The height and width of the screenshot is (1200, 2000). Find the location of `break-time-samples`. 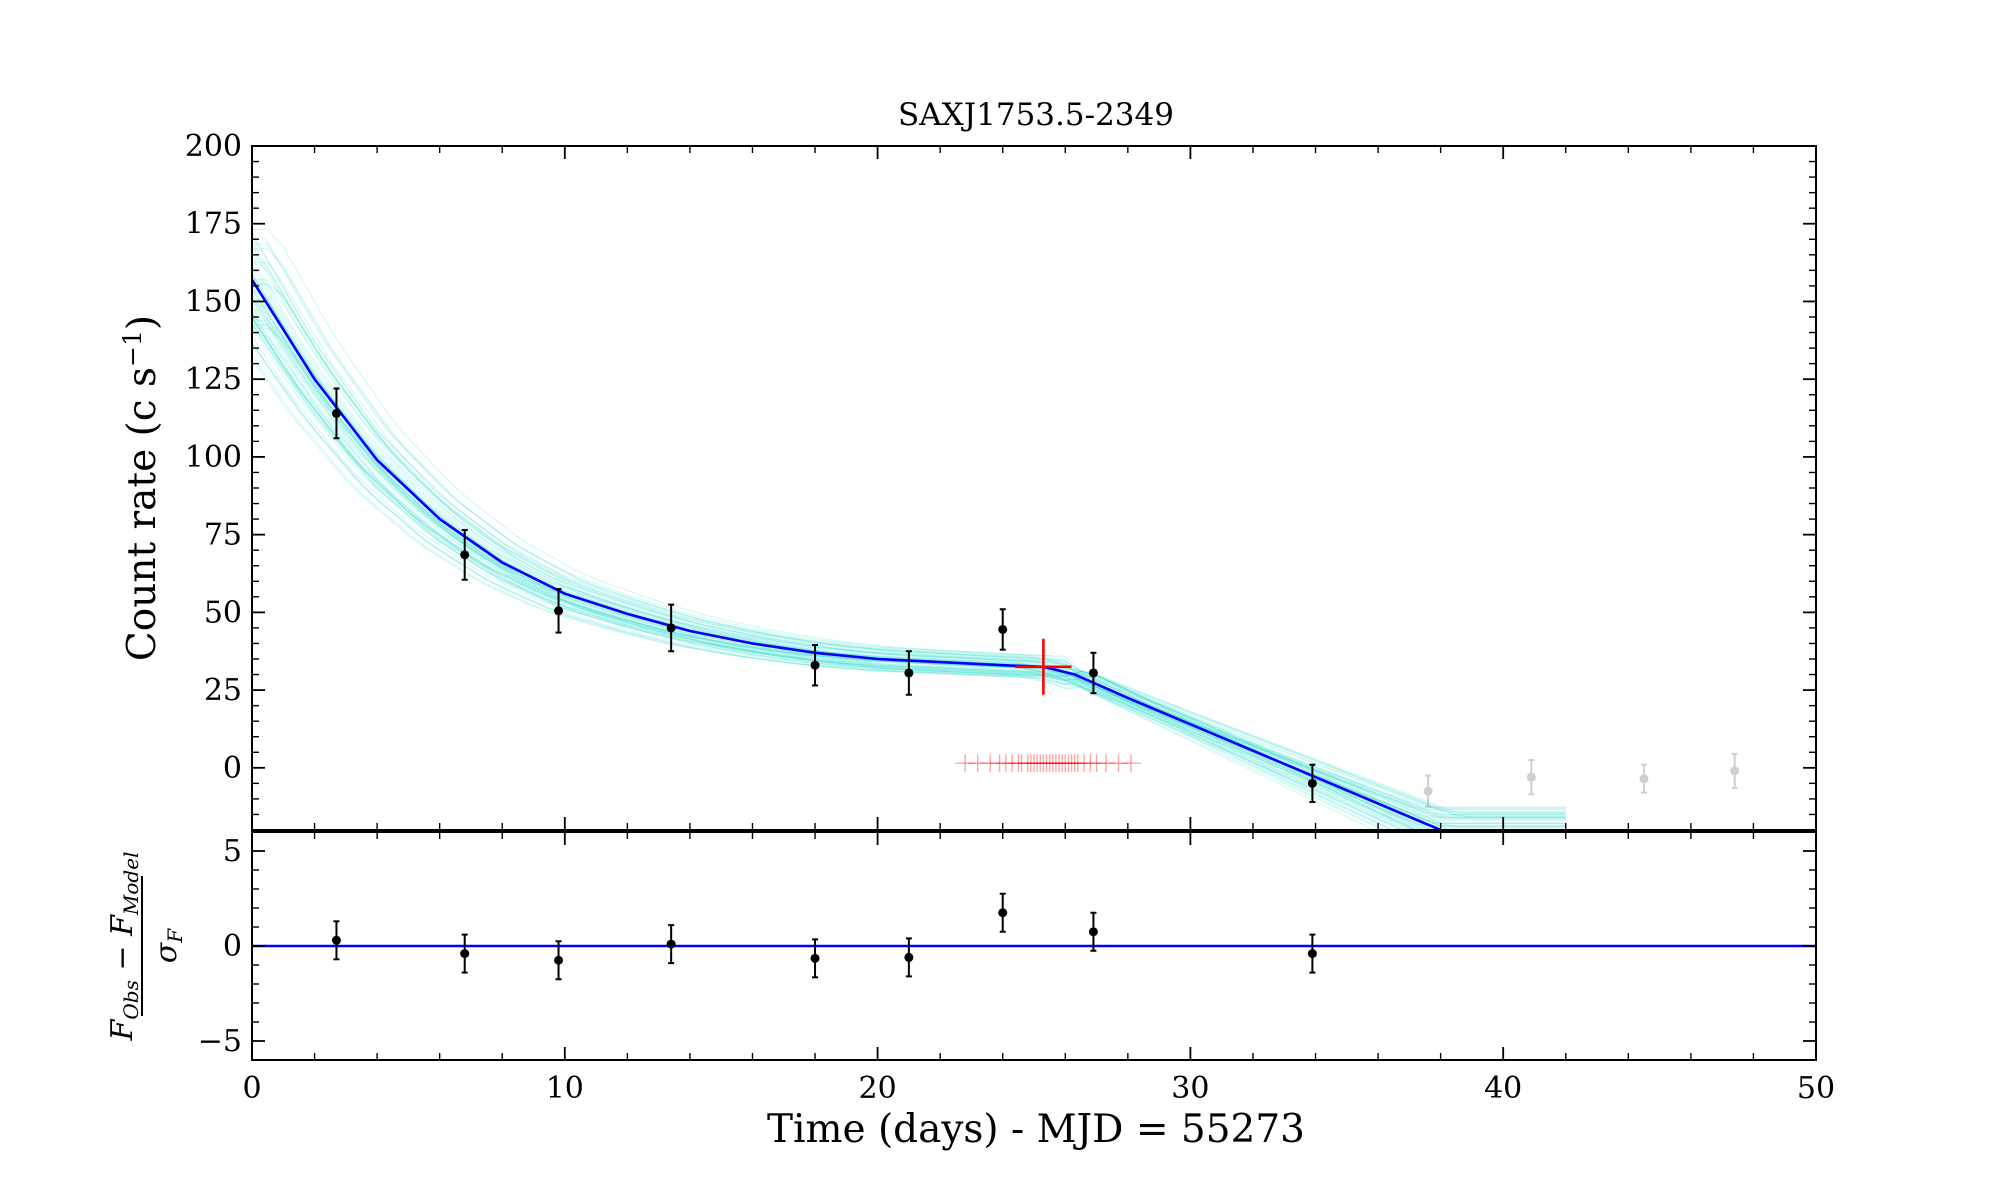

break-time-samples is located at coordinates (1048, 763).